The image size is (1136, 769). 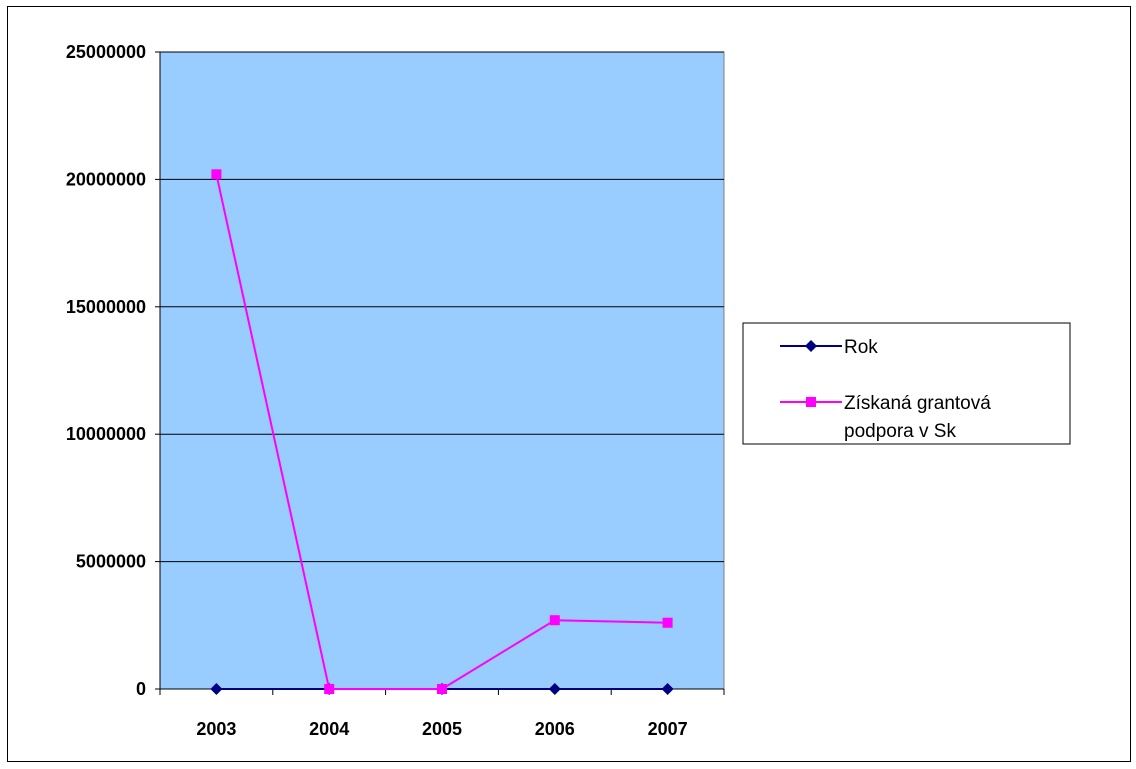 I want to click on x-tick-label: 2007, so click(x=668, y=729).